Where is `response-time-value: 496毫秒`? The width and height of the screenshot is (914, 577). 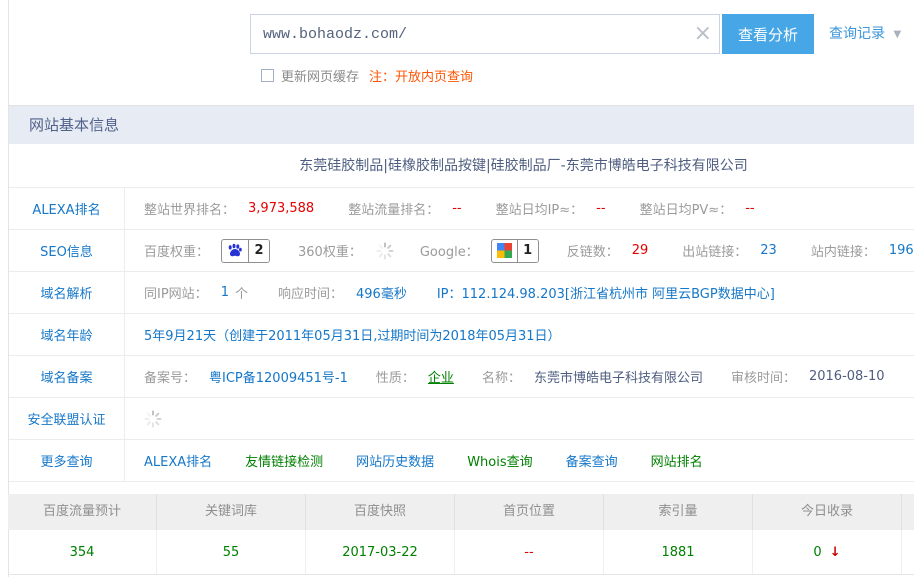 response-time-value: 496毫秒 is located at coordinates (381, 294).